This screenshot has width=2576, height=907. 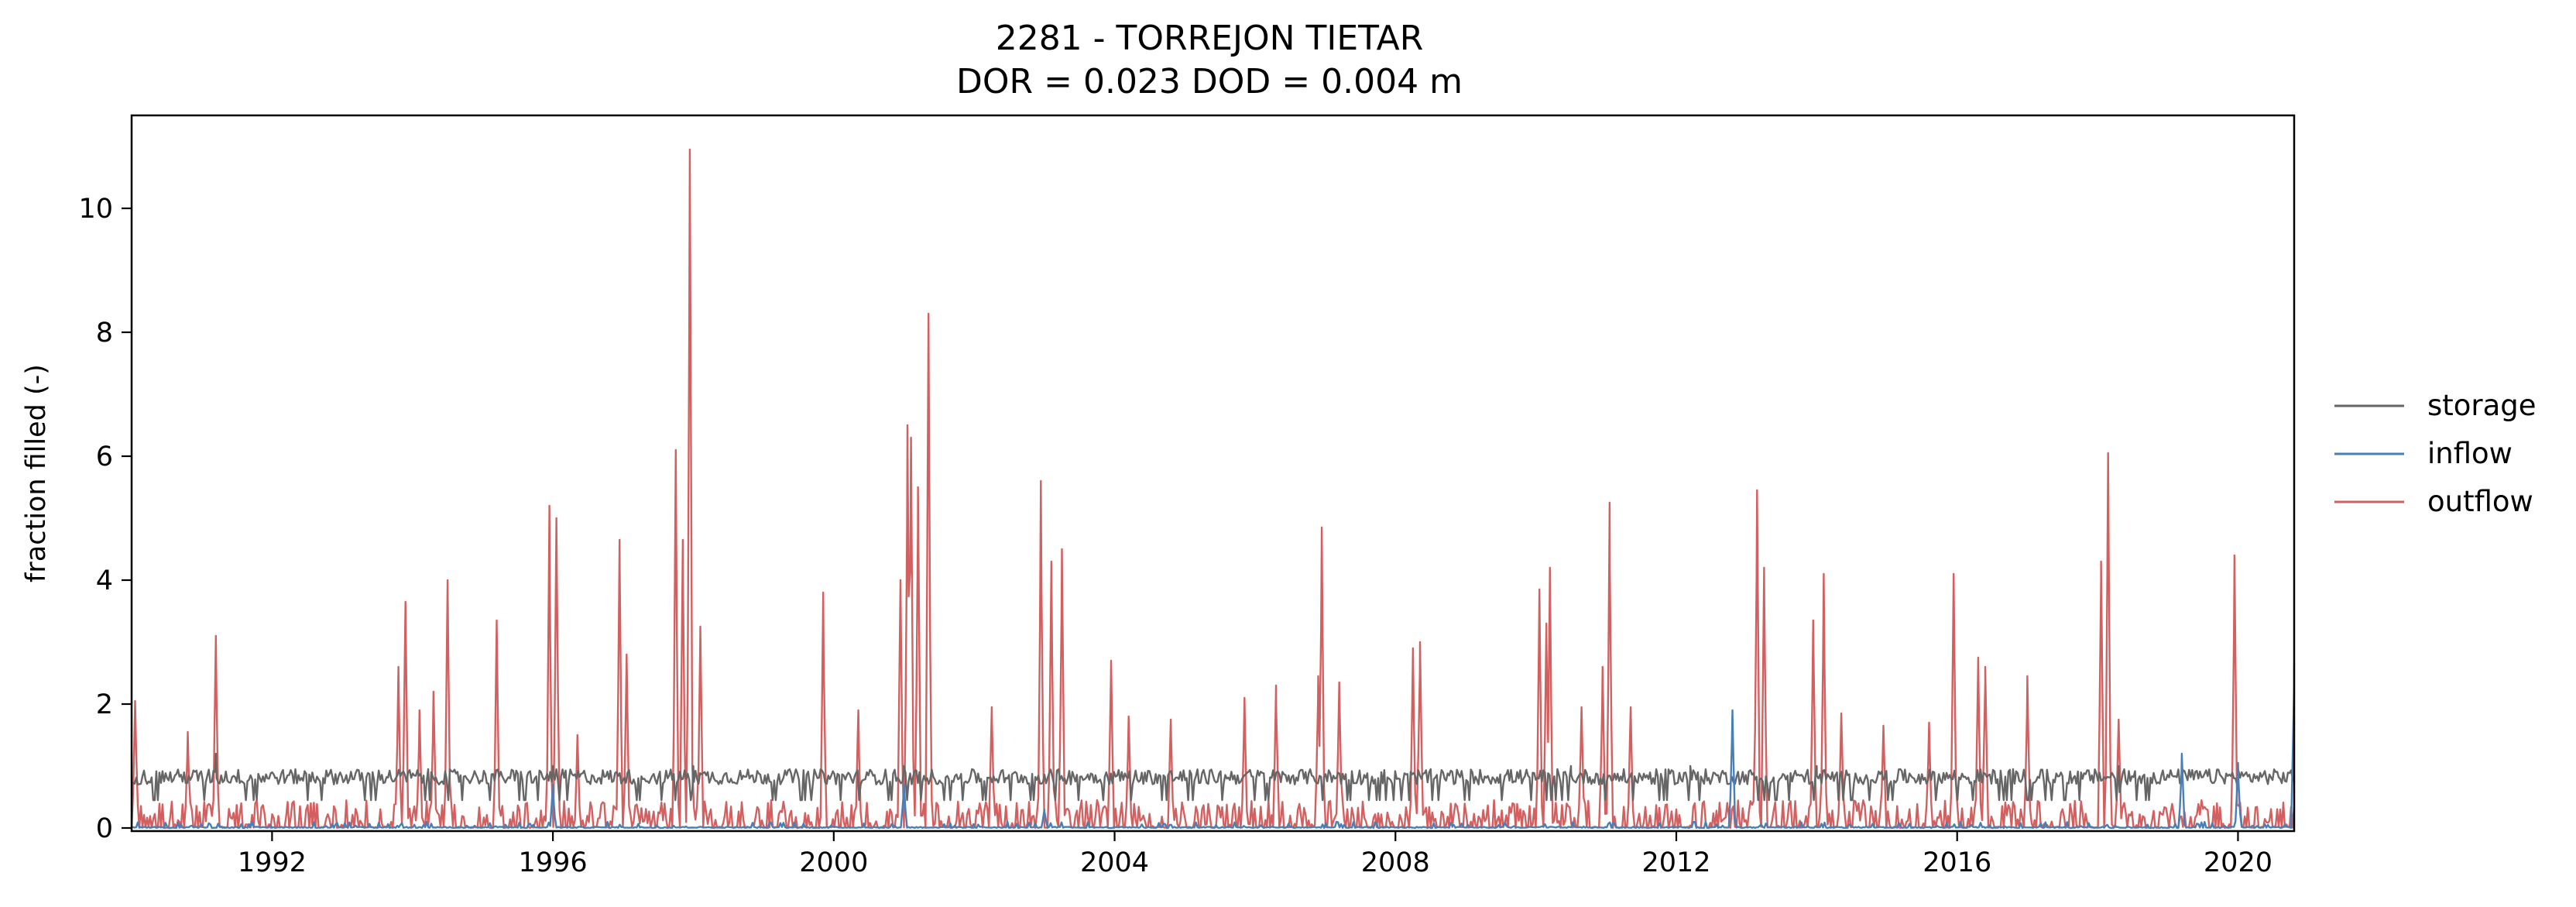 What do you see at coordinates (1255, 854) in the screenshot?
I see `x-axis: 1992 1996 2000 2004 2008 2012 2016 2020` at bounding box center [1255, 854].